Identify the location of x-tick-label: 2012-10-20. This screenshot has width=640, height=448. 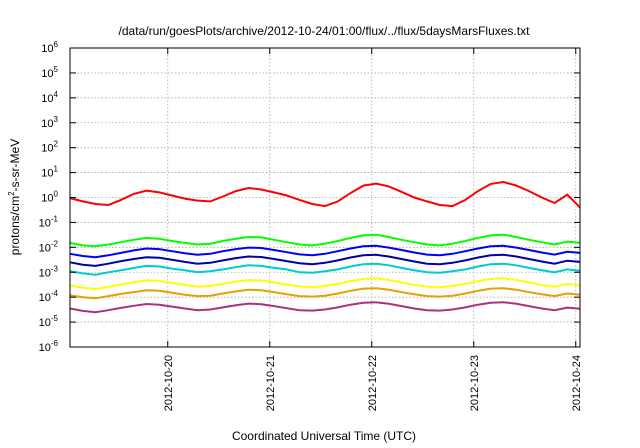
(169, 383).